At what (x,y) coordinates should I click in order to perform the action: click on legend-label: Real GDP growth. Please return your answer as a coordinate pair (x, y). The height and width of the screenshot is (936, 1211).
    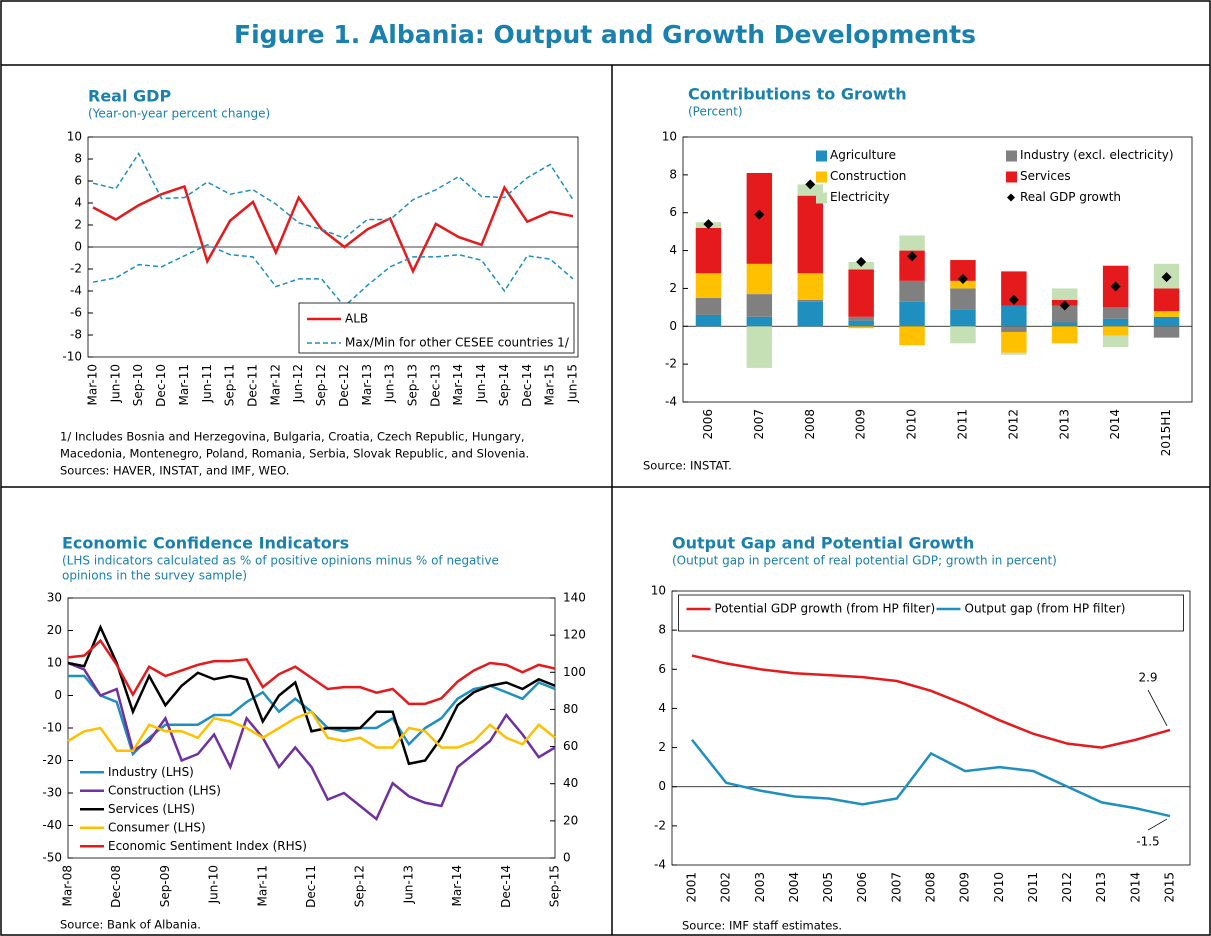
    Looking at the image, I should click on (1070, 197).